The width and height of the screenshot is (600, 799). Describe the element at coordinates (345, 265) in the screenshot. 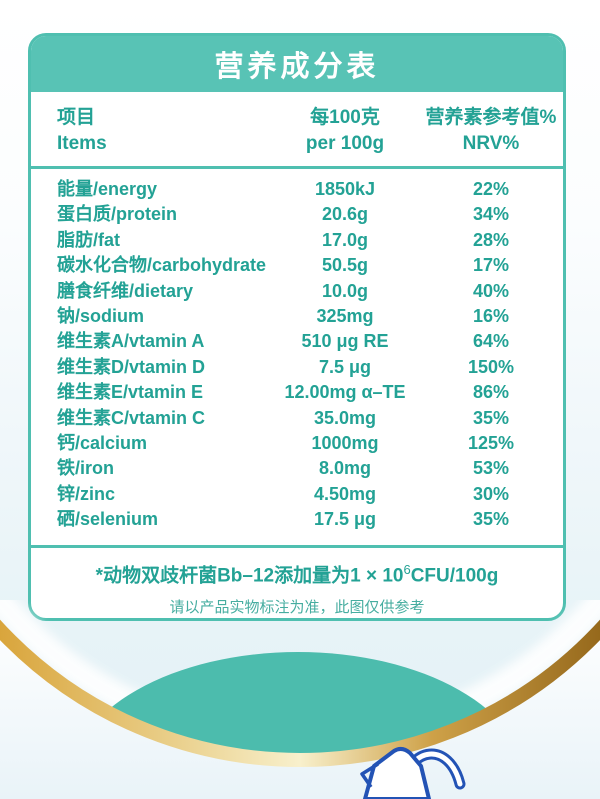

I see `nutrient-value: 50.5g` at that location.